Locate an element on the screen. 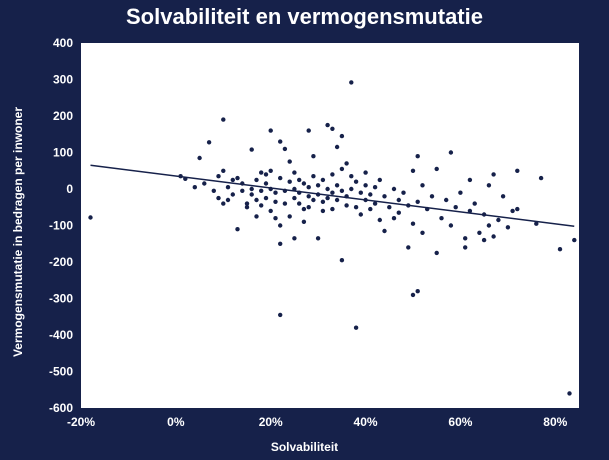 This screenshot has height=460, width=609. chart-title: Solvabiliteit en vermogensmutatie is located at coordinates (304, 16).